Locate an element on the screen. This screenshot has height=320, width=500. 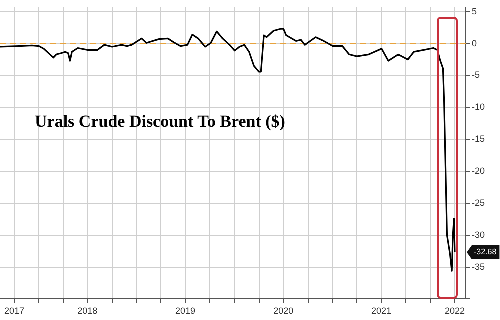
annotation: -32.68 is located at coordinates (486, 252).